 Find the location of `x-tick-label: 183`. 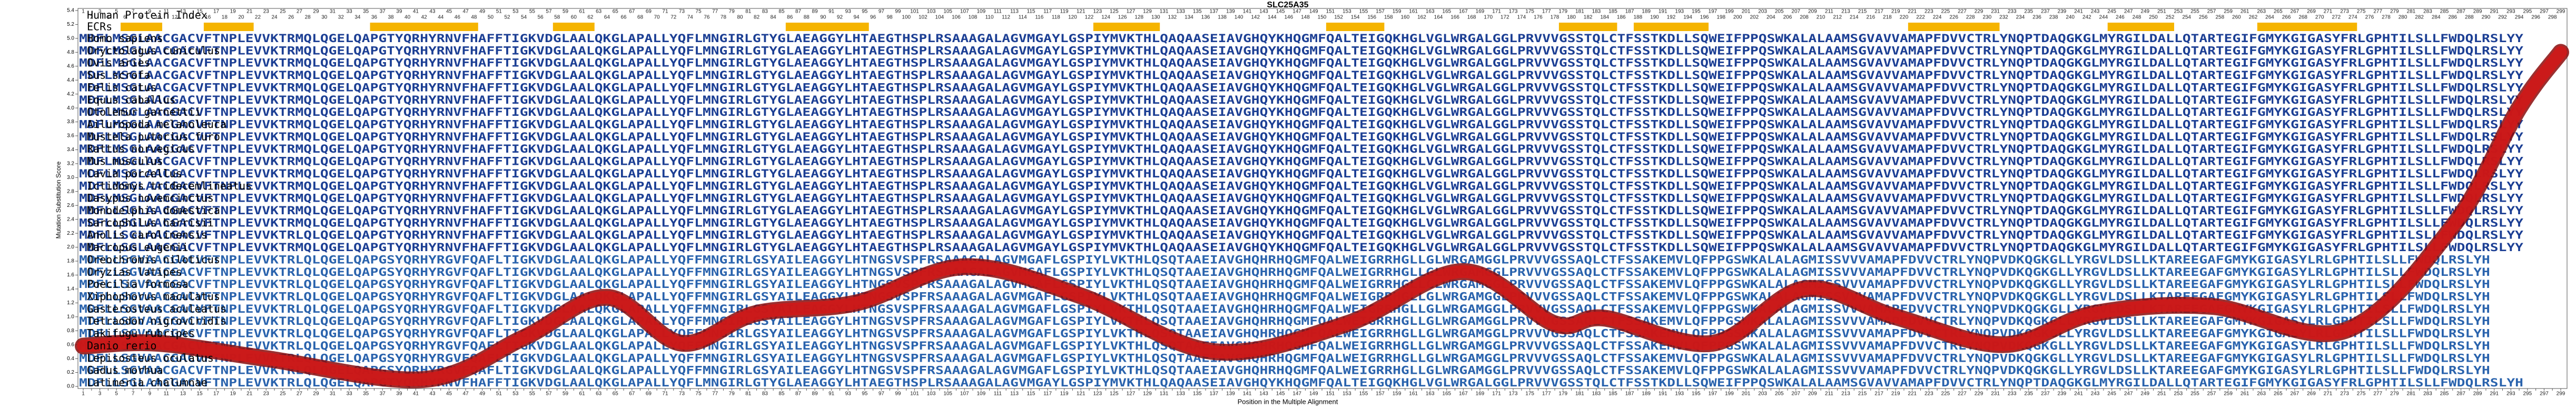

x-tick-label: 183 is located at coordinates (1596, 394).